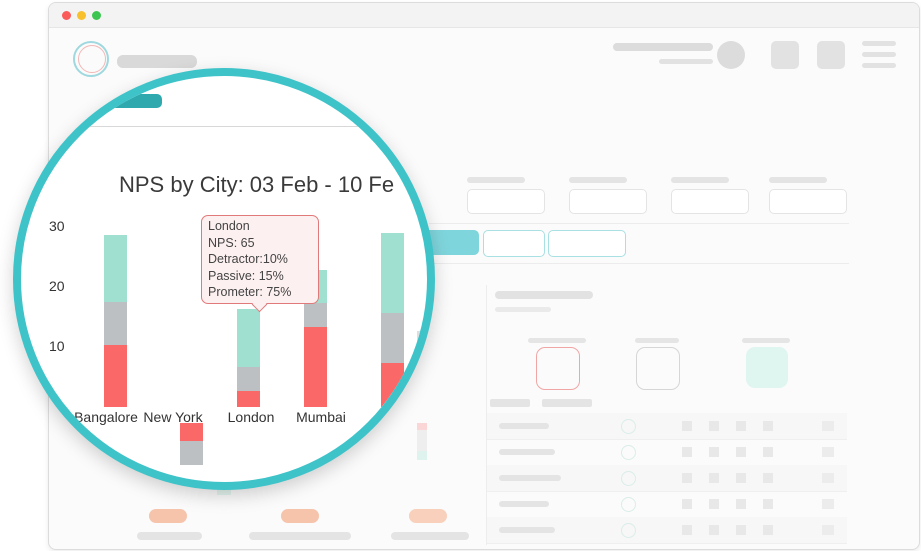 Image resolution: width=921 pixels, height=551 pixels. Describe the element at coordinates (251, 417) in the screenshot. I see `x-tick-label: London` at that location.